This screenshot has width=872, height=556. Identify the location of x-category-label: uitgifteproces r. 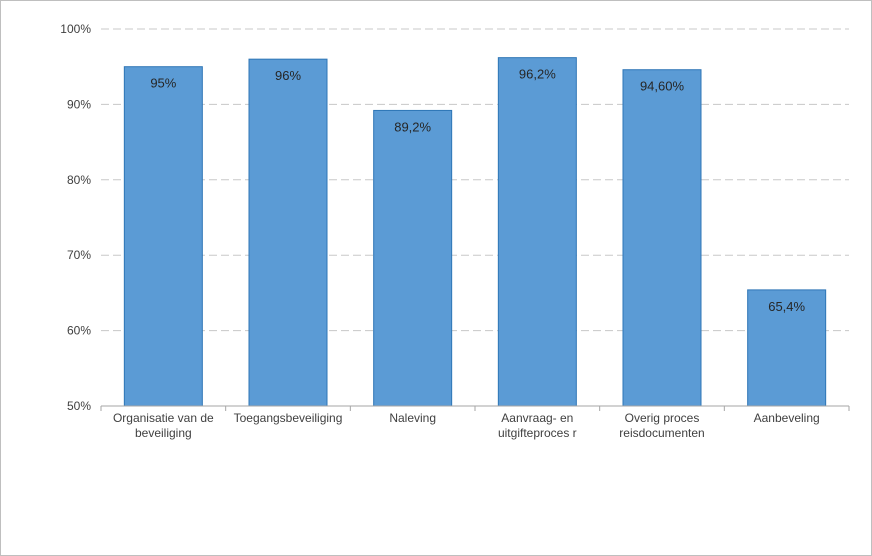
(537, 433).